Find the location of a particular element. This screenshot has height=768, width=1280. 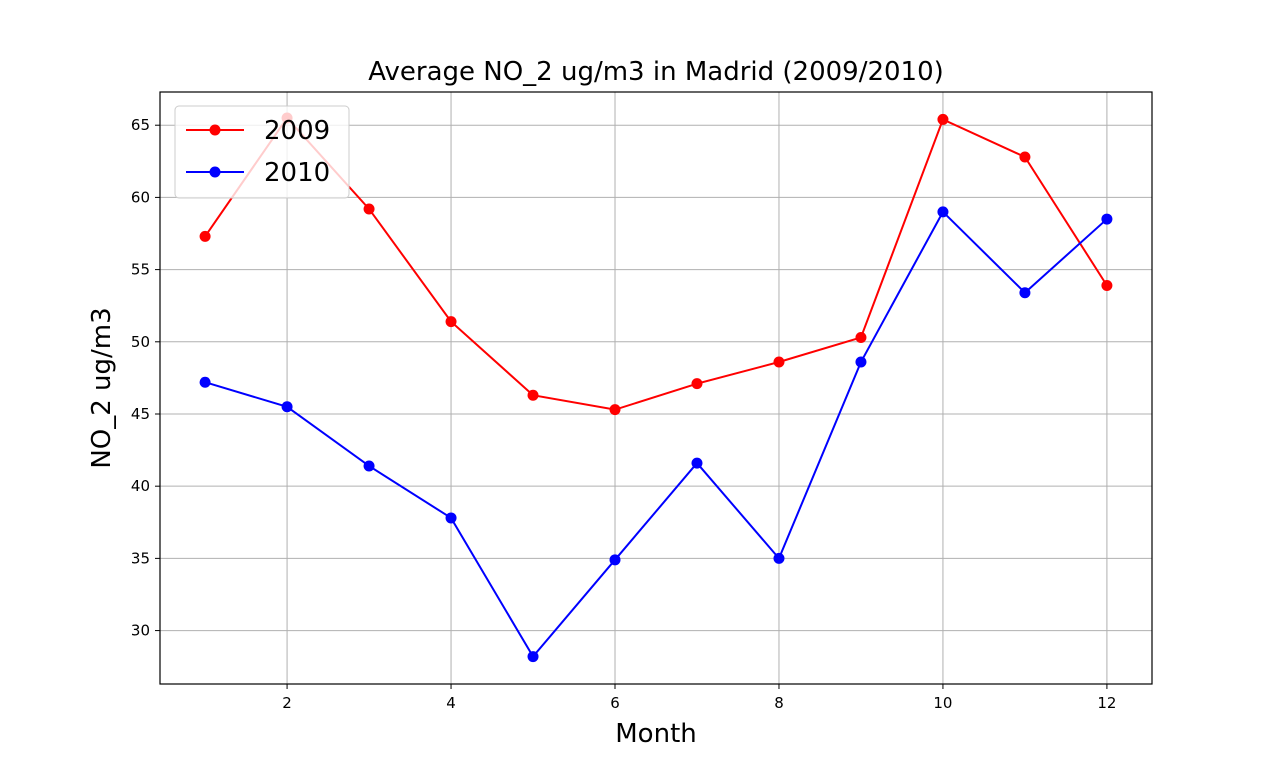

legend-label-2009: 2009 is located at coordinates (297, 131).